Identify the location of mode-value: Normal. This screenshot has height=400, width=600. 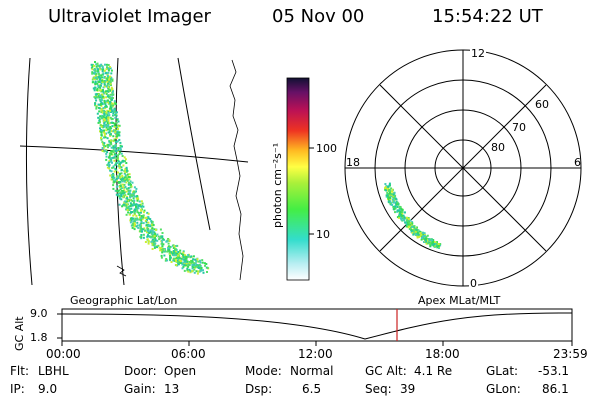
(312, 371).